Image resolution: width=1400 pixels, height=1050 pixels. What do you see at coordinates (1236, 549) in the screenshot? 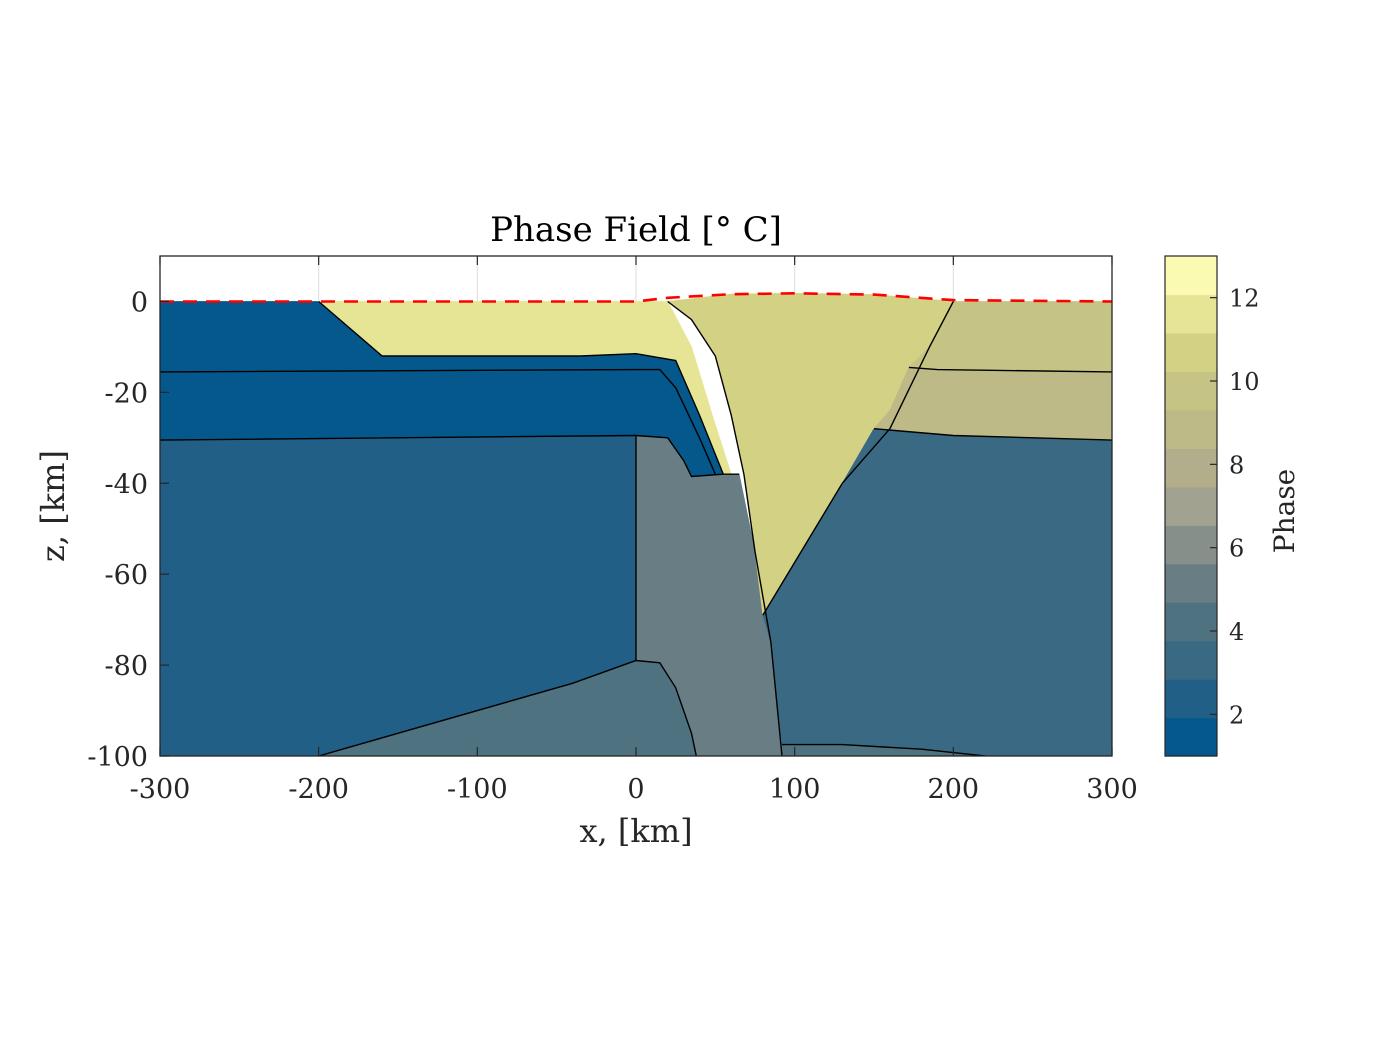
I see `colorbar-tick-label: 6` at bounding box center [1236, 549].